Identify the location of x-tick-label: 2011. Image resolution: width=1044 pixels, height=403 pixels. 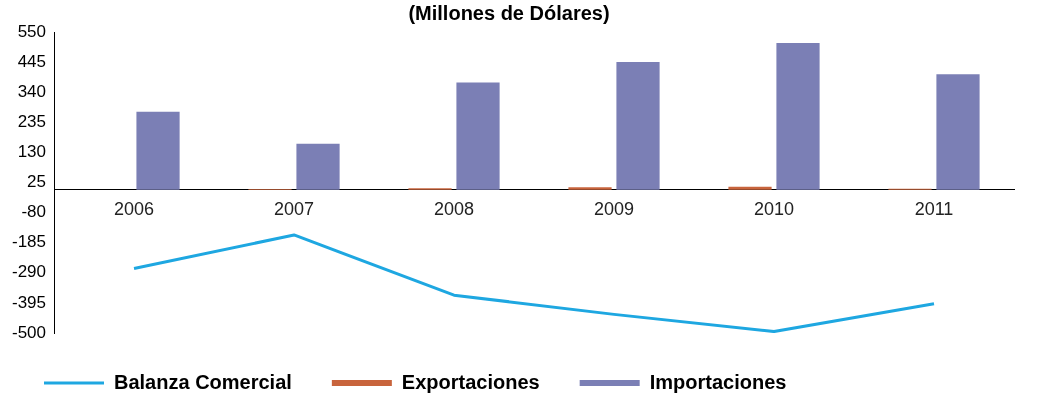
(934, 209).